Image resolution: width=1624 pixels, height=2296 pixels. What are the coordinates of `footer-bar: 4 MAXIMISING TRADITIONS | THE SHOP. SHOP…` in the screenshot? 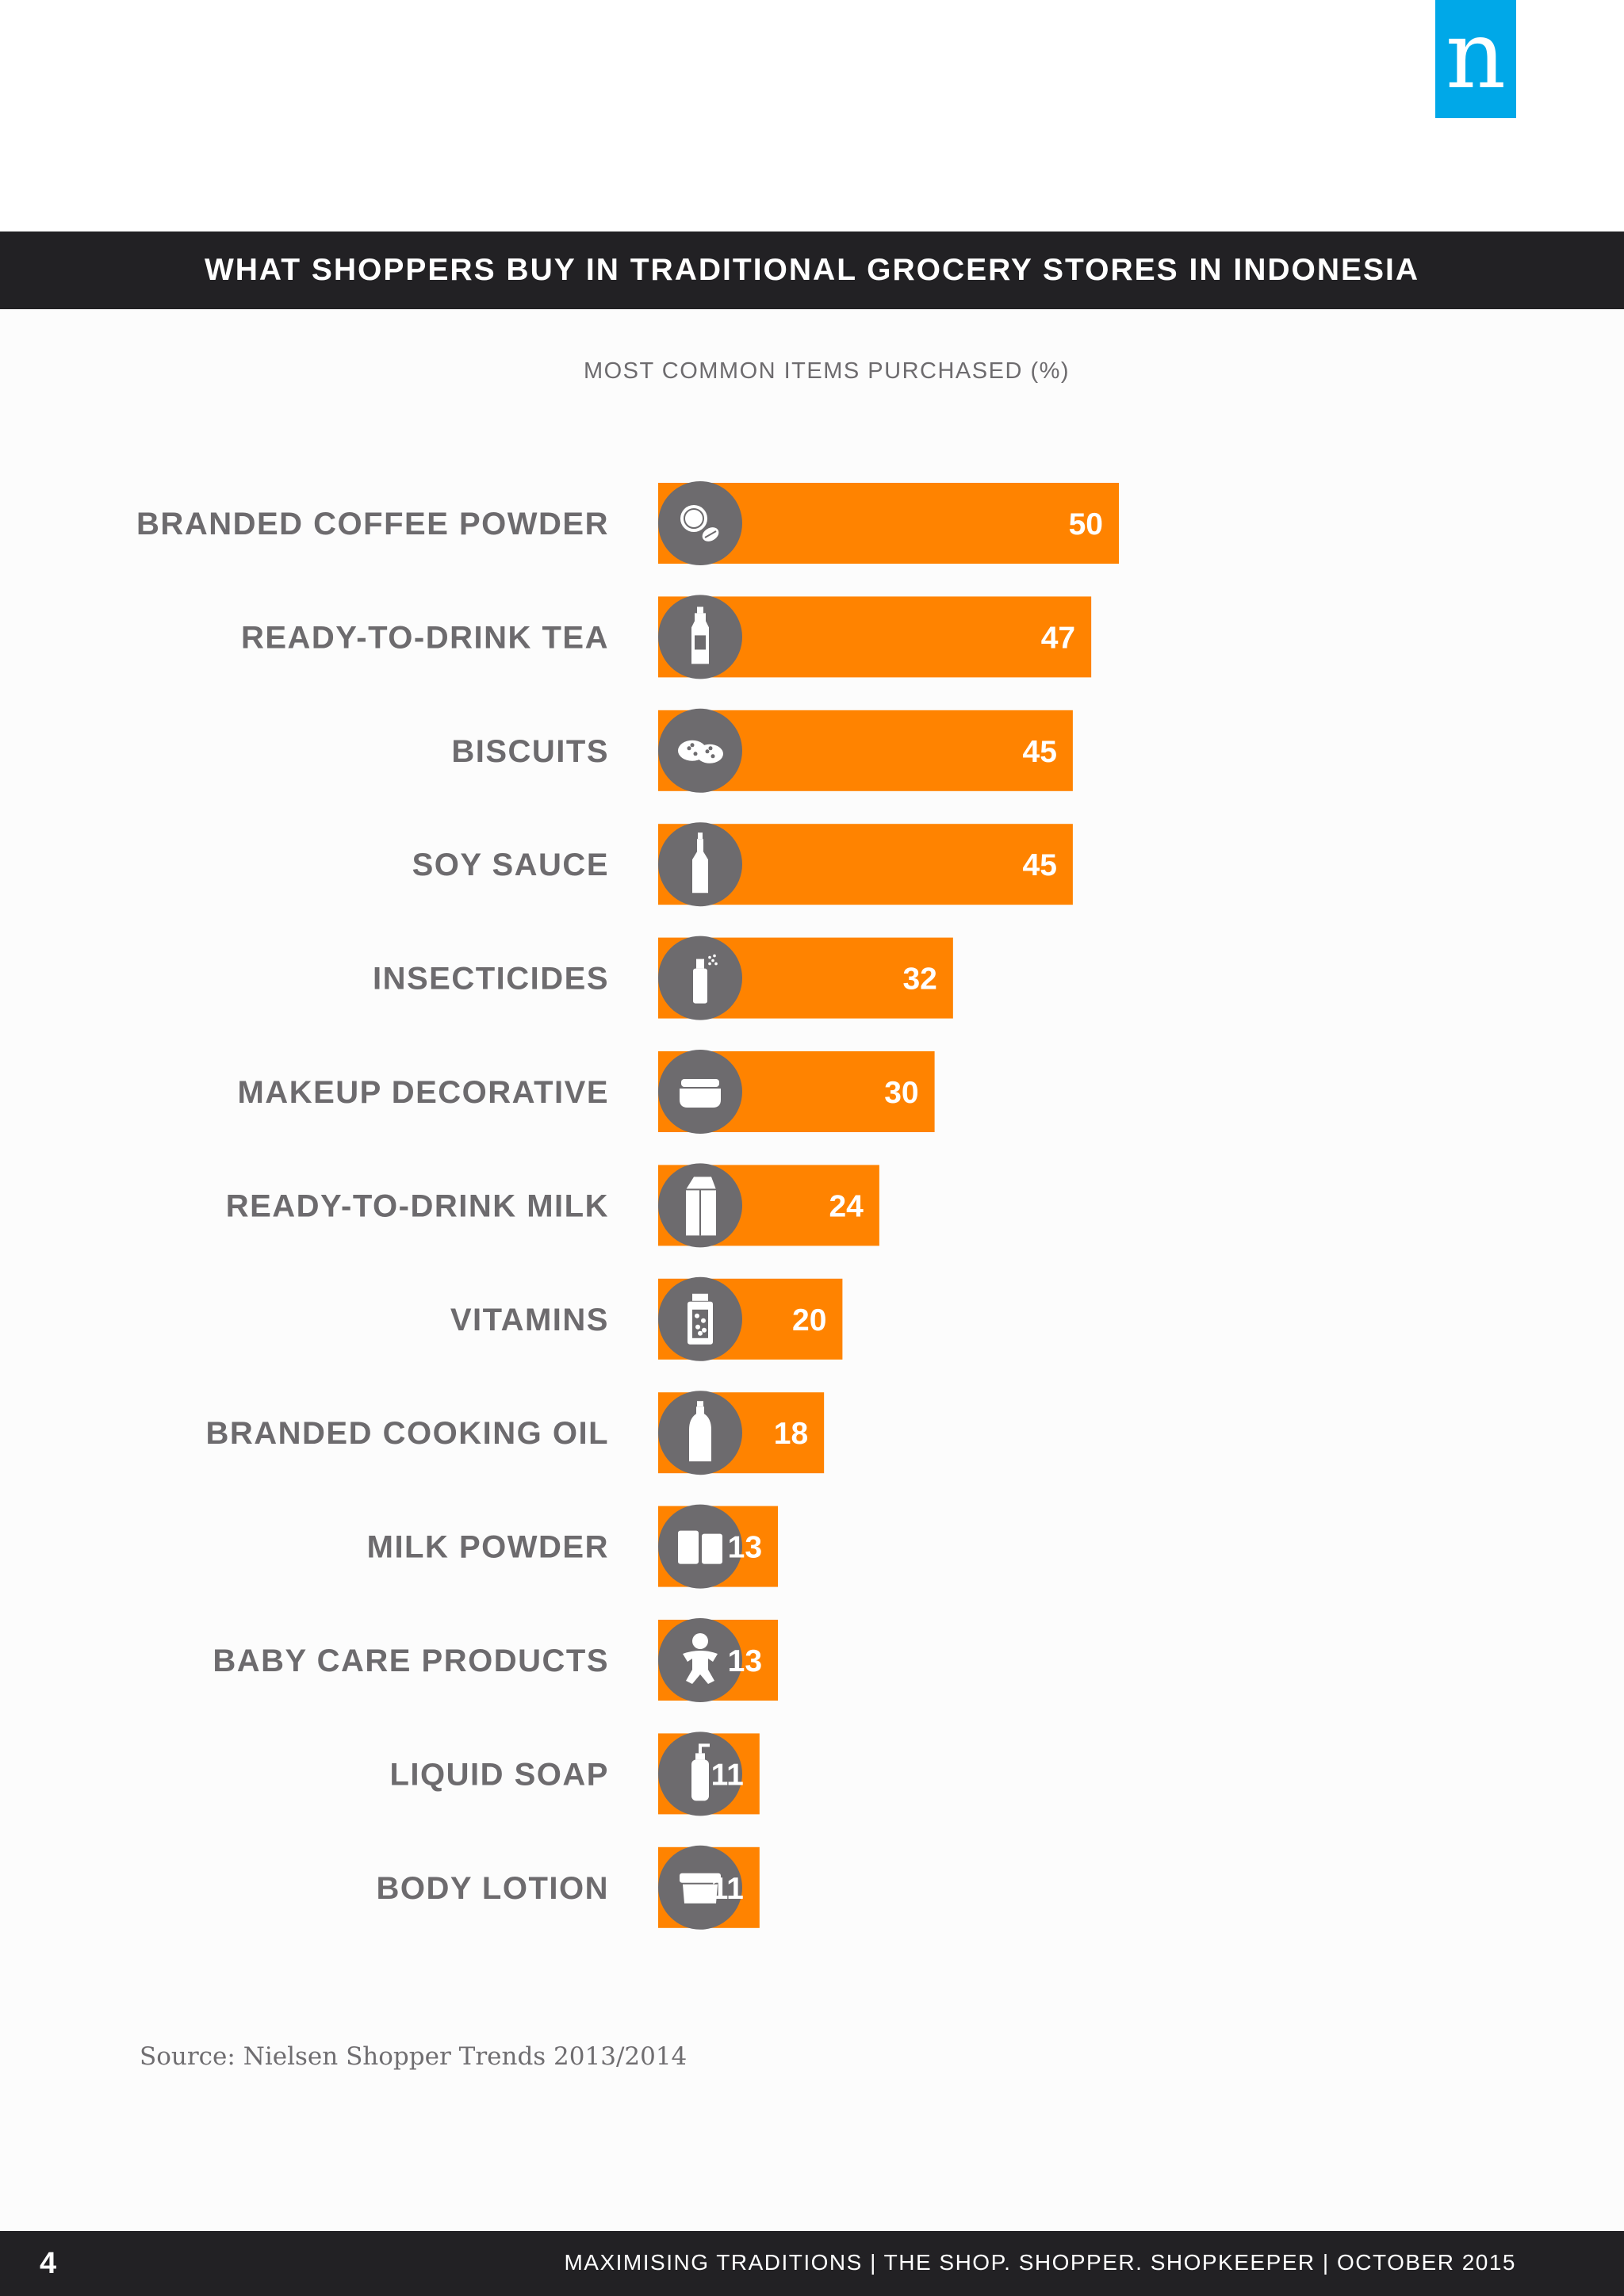 It's located at (812, 2264).